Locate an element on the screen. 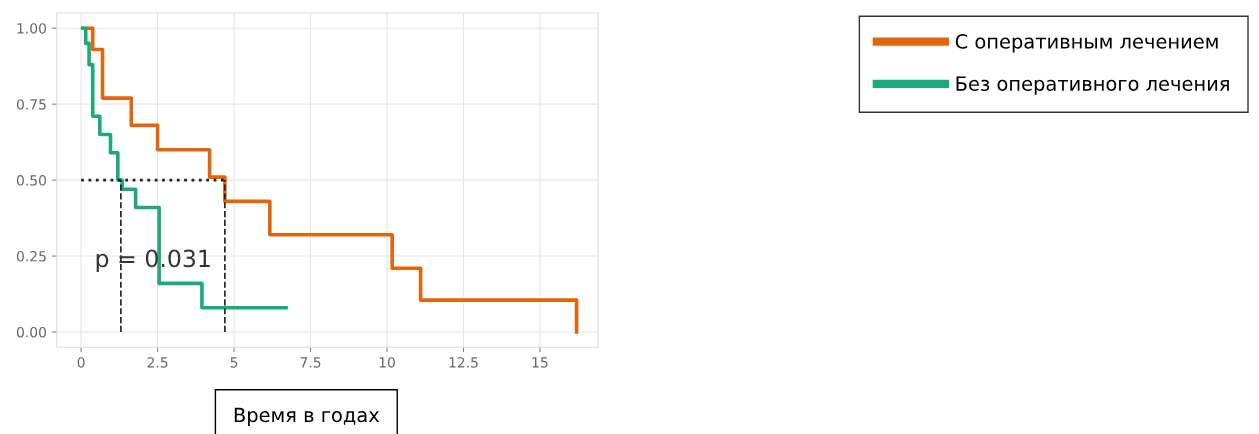  x-axis-title: Время в годах is located at coordinates (307, 417).